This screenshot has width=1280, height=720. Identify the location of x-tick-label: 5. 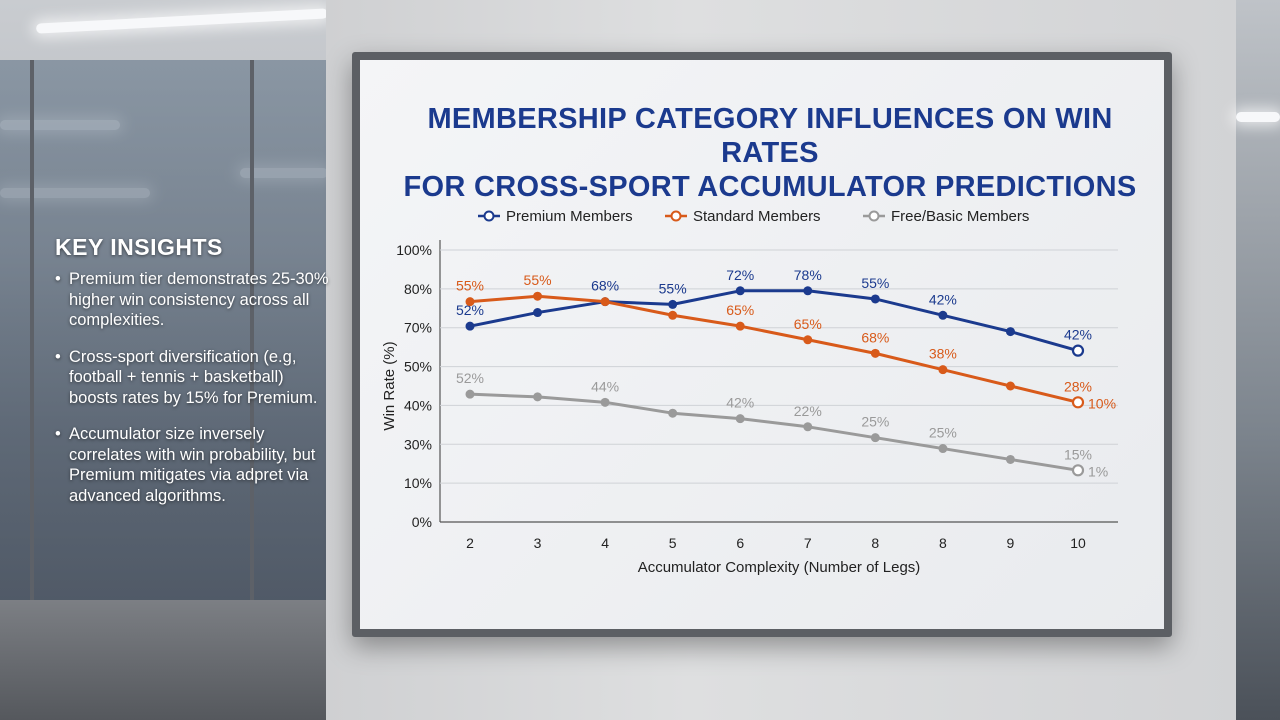
(673, 543).